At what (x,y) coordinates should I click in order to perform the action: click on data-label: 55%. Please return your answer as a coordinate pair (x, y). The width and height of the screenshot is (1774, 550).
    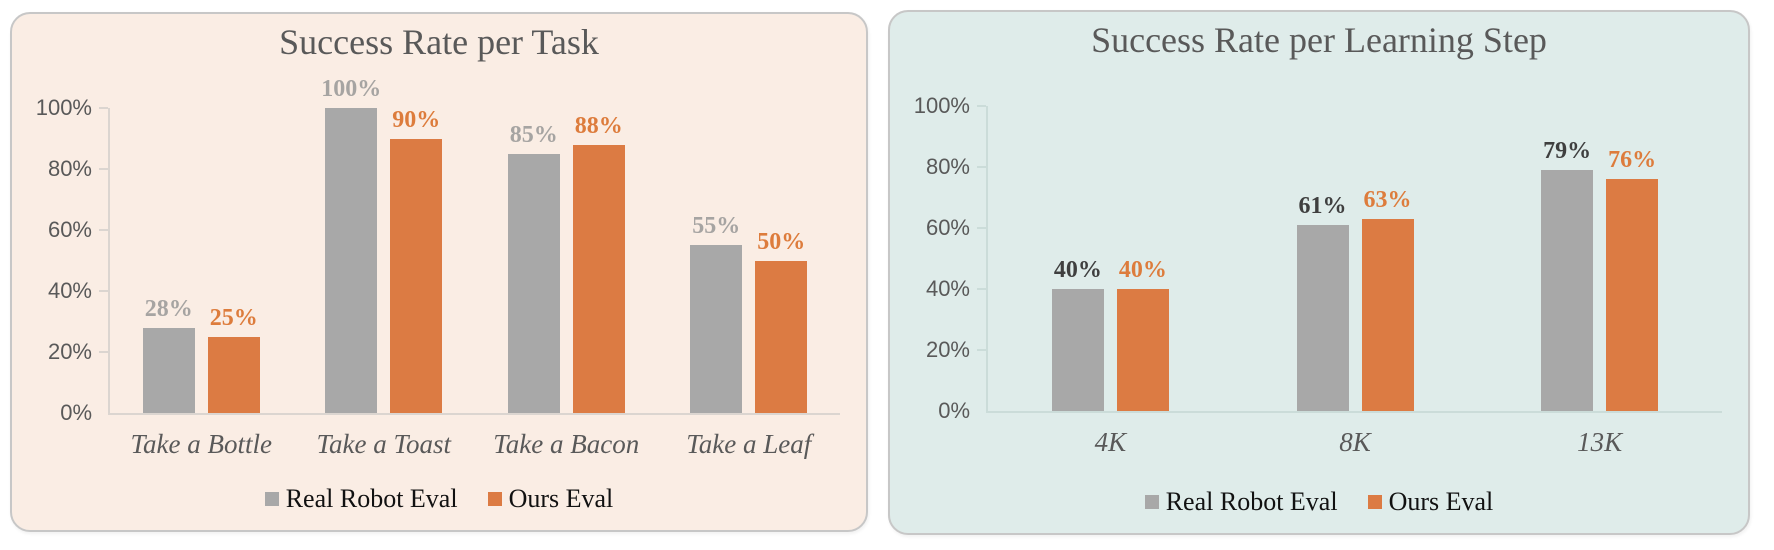
    Looking at the image, I should click on (716, 226).